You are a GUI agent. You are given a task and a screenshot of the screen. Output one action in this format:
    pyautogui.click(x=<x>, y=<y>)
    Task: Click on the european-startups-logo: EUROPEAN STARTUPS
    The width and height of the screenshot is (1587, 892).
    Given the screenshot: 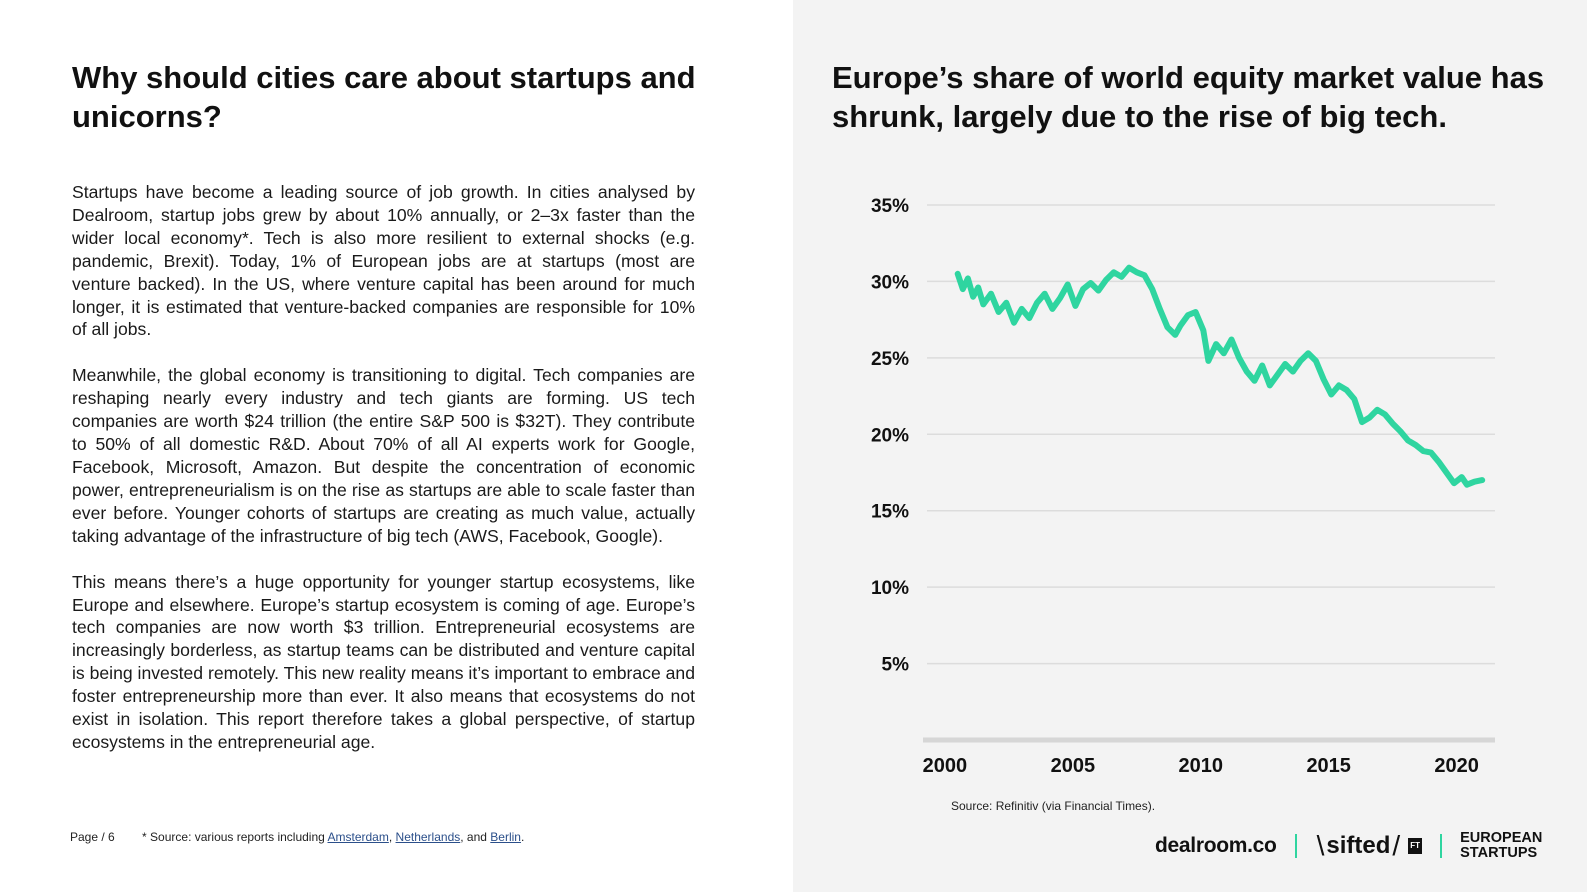 What is the action you would take?
    pyautogui.click(x=1501, y=846)
    